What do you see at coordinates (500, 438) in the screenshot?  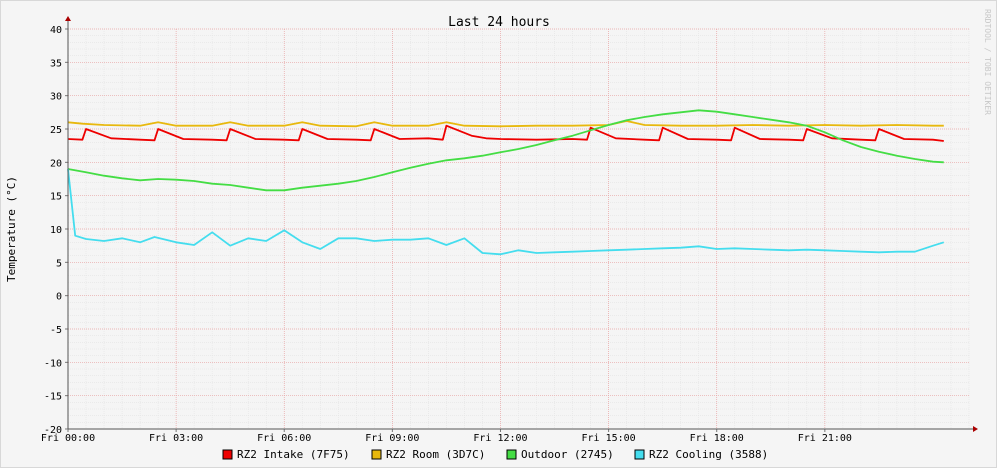 I see `x-tick-label: Fri 12:00` at bounding box center [500, 438].